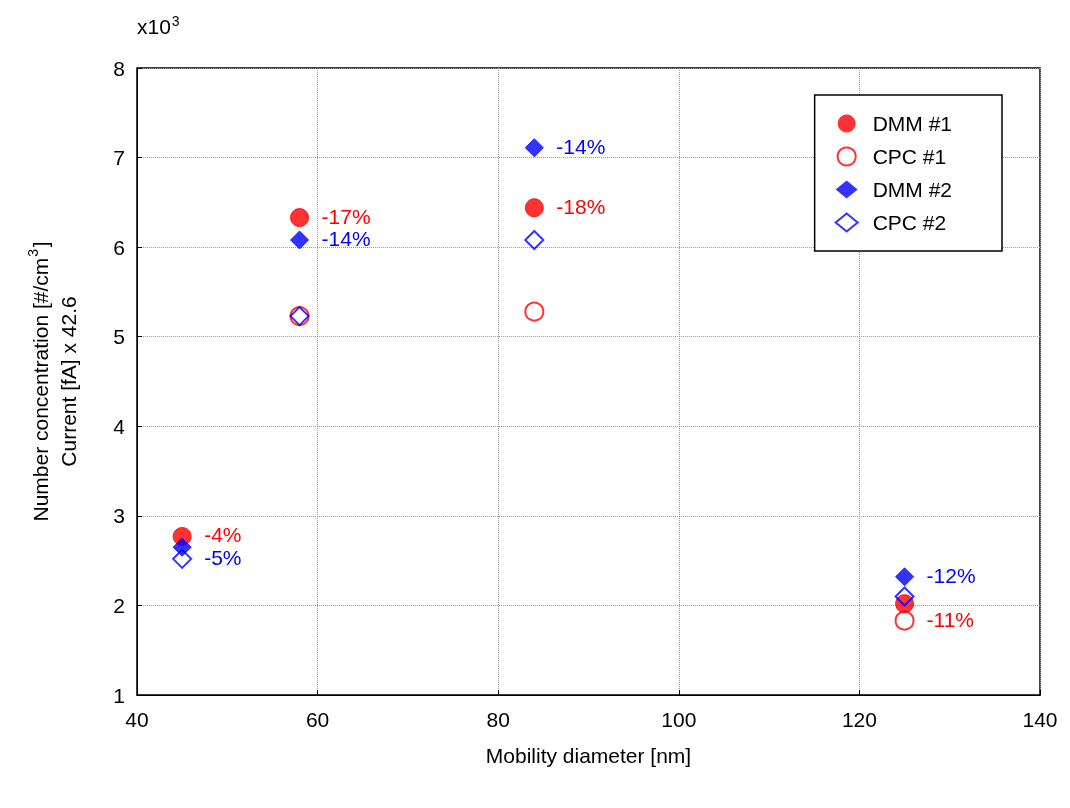  I want to click on legend-label: CPC #2, so click(909, 222).